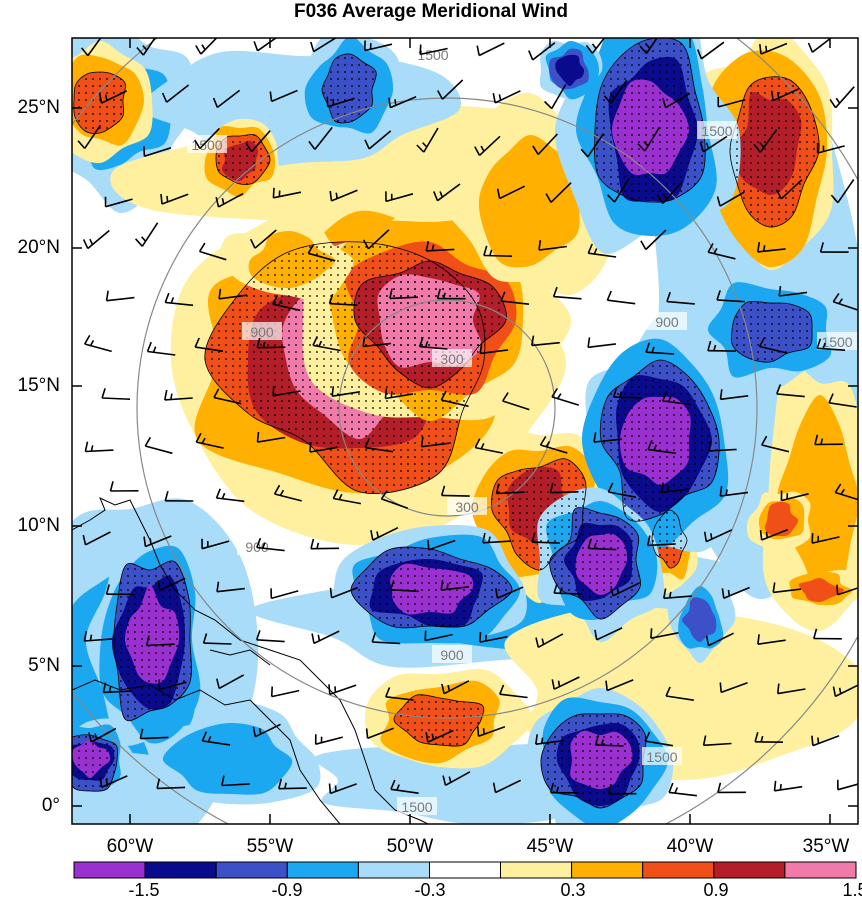 The width and height of the screenshot is (862, 900). What do you see at coordinates (144, 890) in the screenshot?
I see `colorbar-label-neg1-5: -1.5` at bounding box center [144, 890].